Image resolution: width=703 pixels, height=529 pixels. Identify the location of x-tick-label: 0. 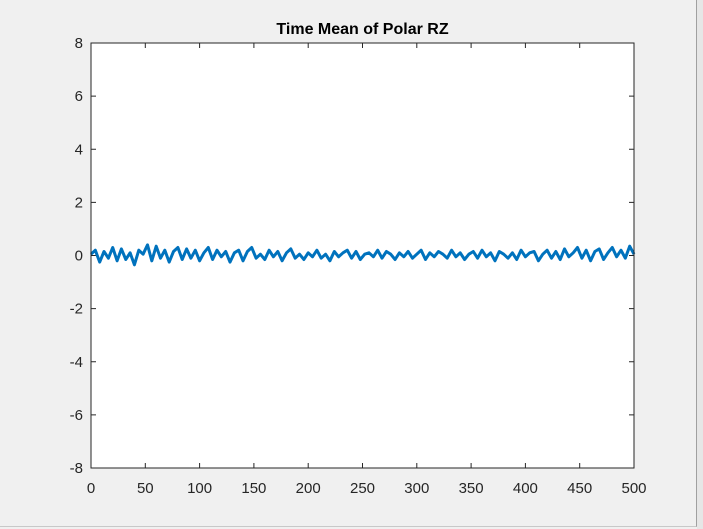
(91, 488).